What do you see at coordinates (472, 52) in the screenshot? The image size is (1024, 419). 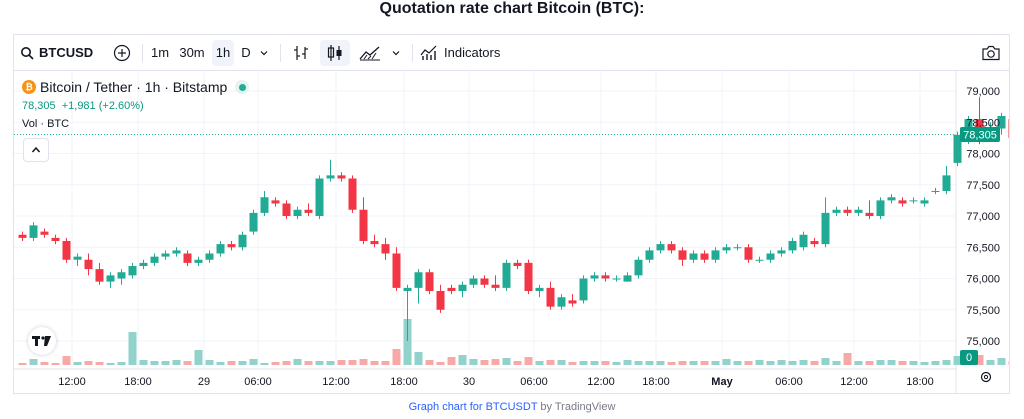 I see `indicators-label: Indicators` at bounding box center [472, 52].